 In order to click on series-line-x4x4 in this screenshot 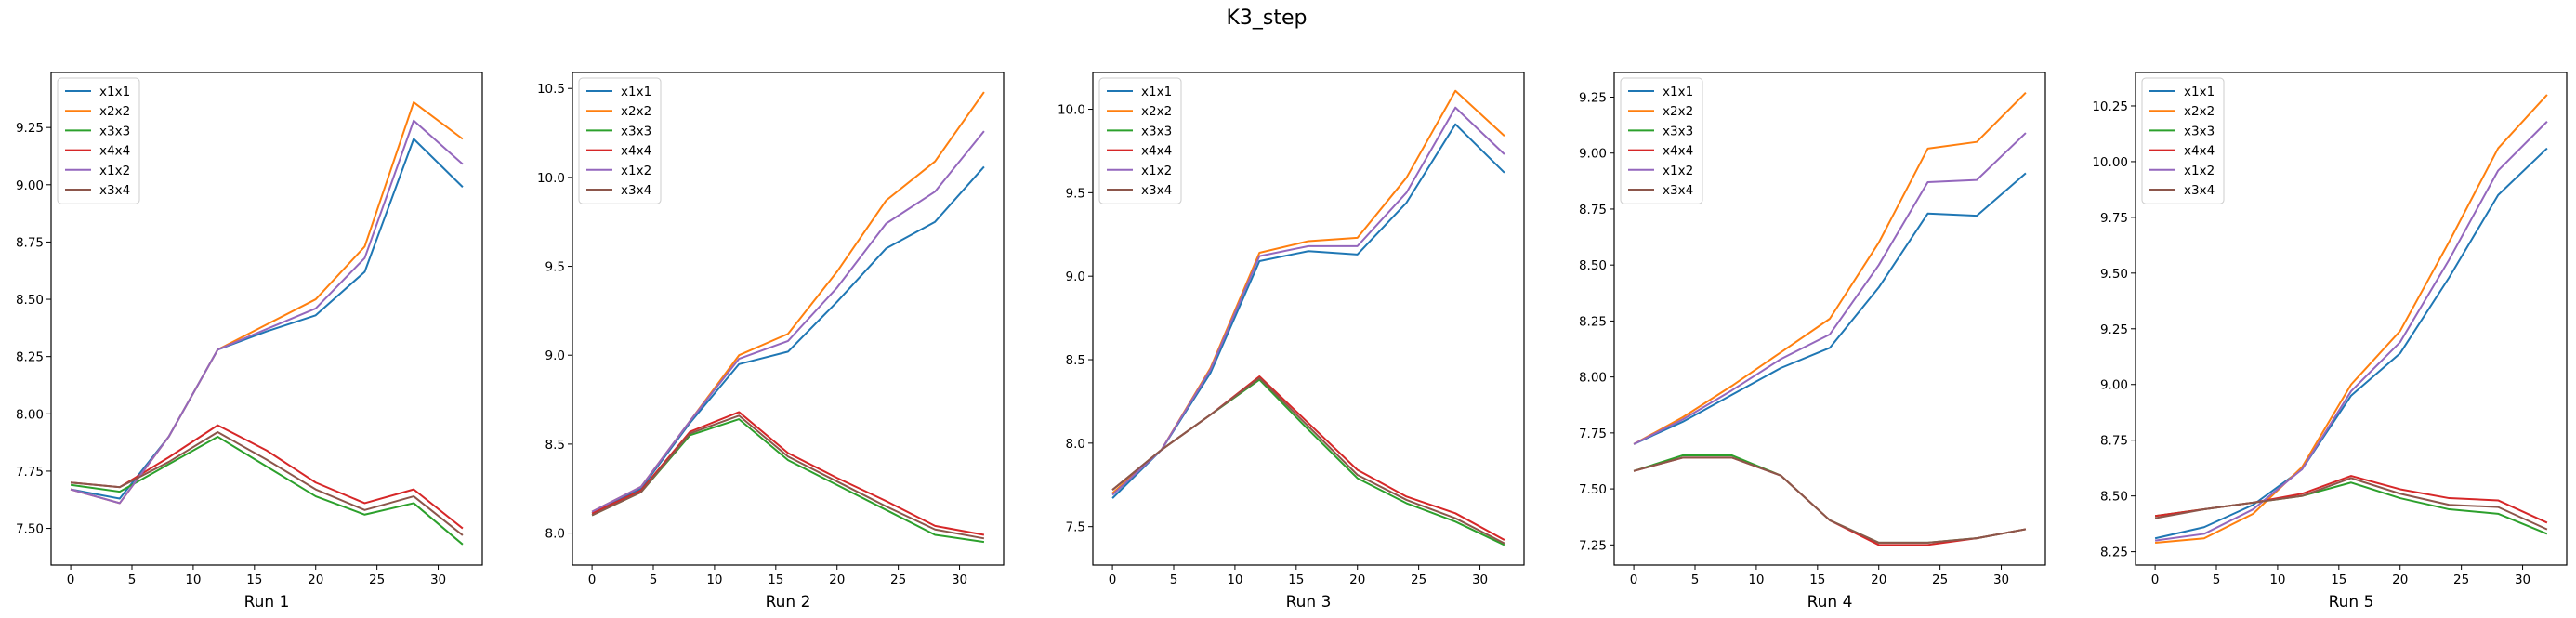, I will do `click(267, 477)`.